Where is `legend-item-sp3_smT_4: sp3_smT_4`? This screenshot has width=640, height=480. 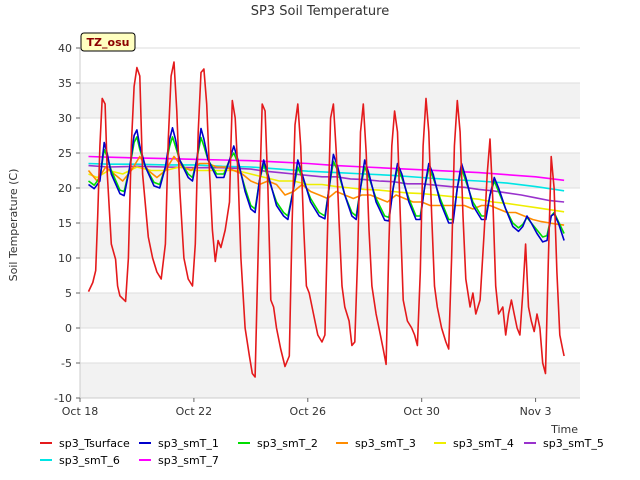 legend-item-sp3_smT_4: sp3_smT_4 is located at coordinates (474, 443).